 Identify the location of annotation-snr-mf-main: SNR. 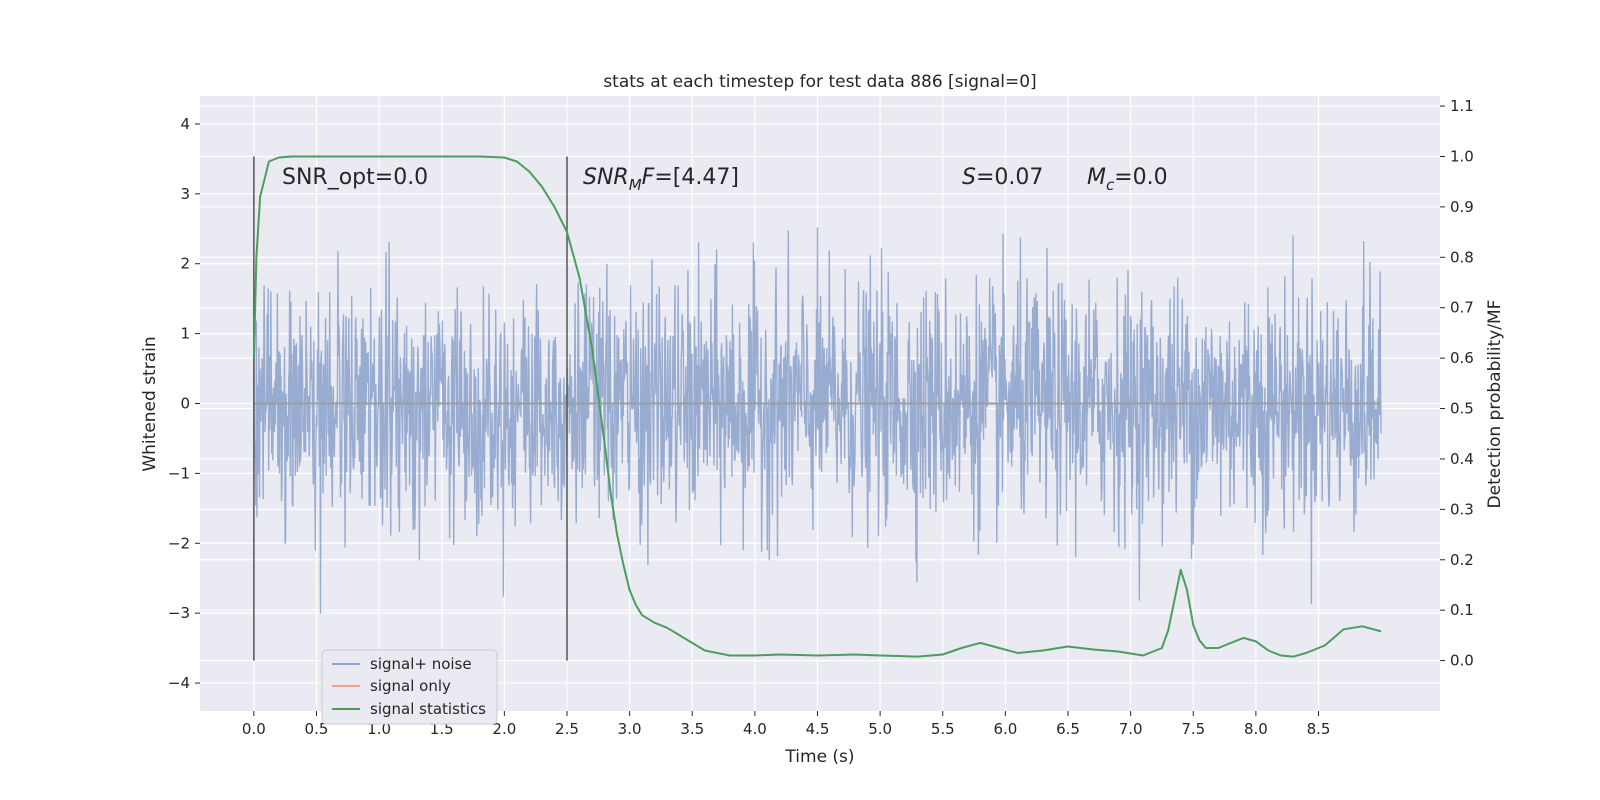
(606, 177).